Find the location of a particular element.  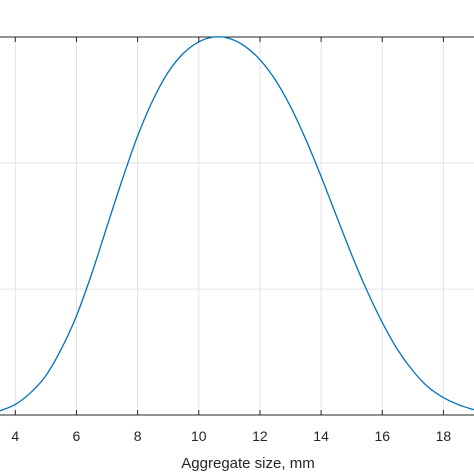

x-tick-label: 14 is located at coordinates (321, 436).